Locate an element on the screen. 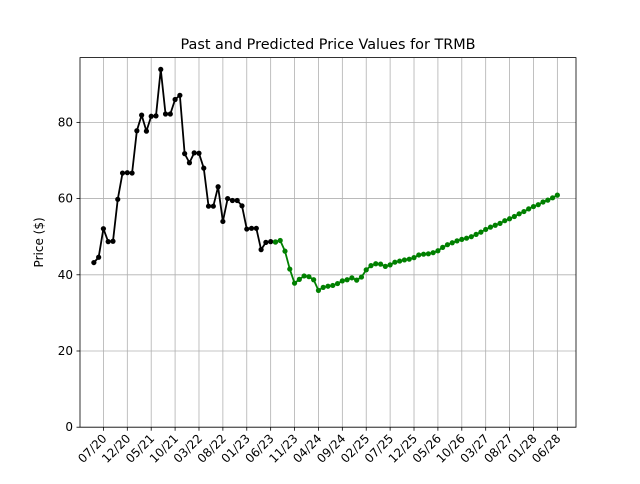 The image size is (640, 484). chart-title: Past and Predicted Price Values for TRMB is located at coordinates (327, 45).